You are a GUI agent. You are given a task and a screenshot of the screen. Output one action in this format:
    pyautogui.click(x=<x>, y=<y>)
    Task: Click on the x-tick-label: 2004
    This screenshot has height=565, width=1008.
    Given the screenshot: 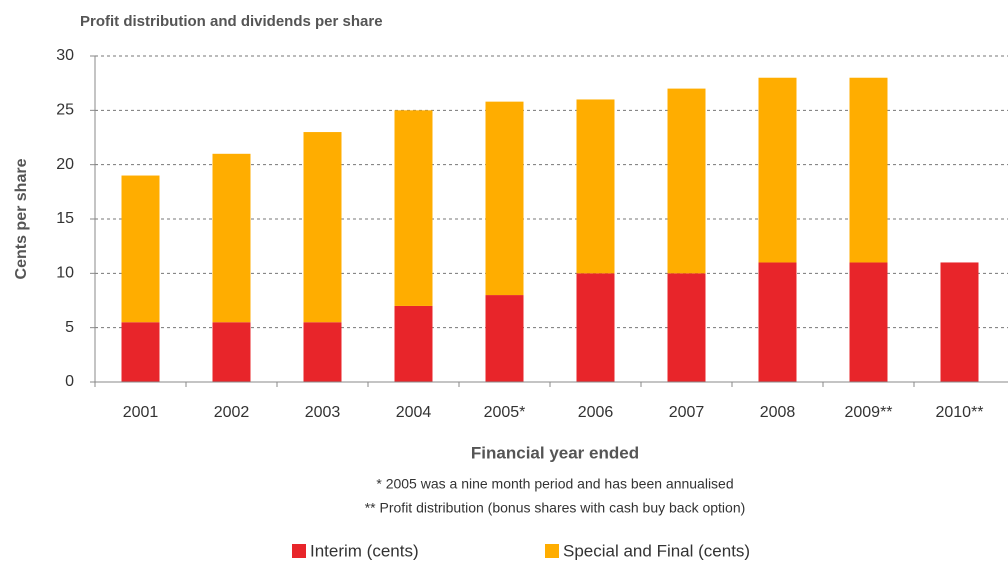 What is the action you would take?
    pyautogui.click(x=414, y=412)
    